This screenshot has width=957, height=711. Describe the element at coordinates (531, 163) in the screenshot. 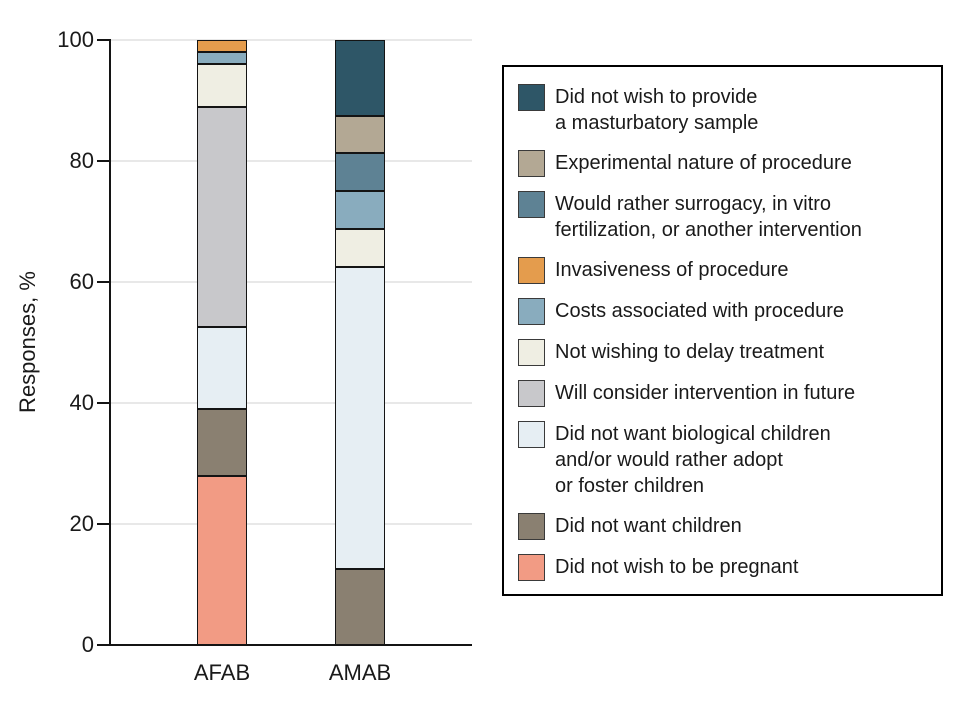

I see `legend-swatch-experimental` at that location.